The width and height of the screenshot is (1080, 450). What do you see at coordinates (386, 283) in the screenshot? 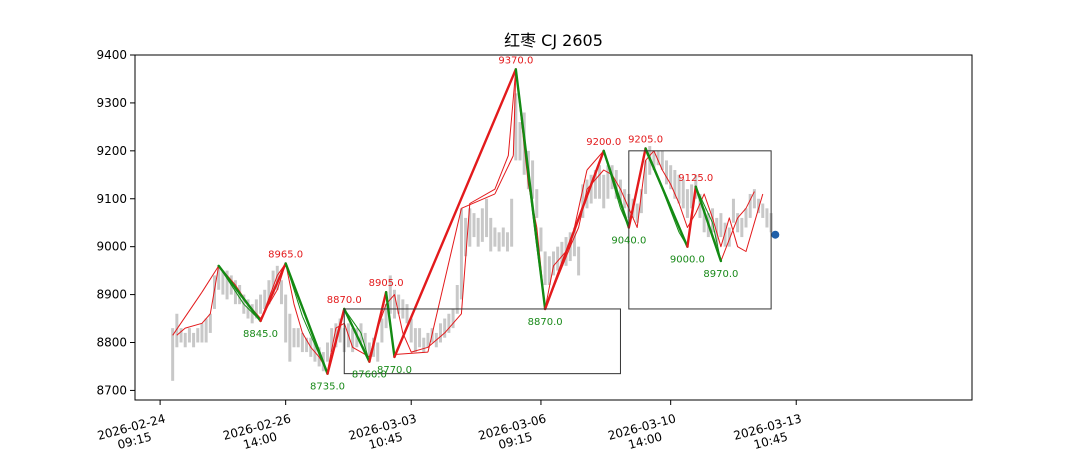
I see `peak-label: 8905.0` at bounding box center [386, 283].